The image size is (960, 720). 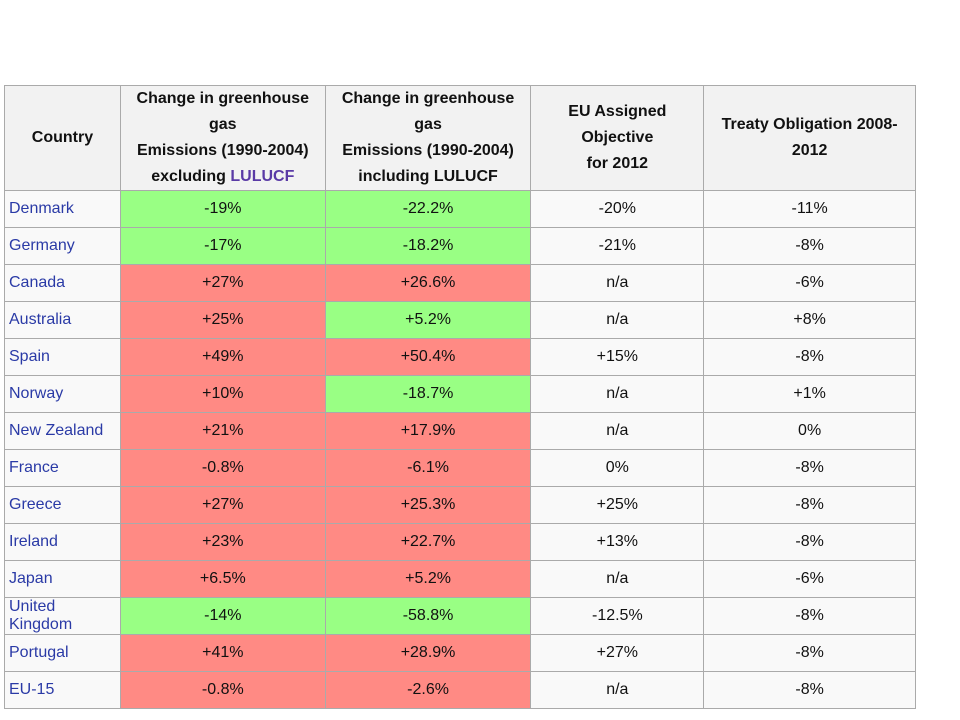 I want to click on country-link: Portugal, so click(x=62, y=653).